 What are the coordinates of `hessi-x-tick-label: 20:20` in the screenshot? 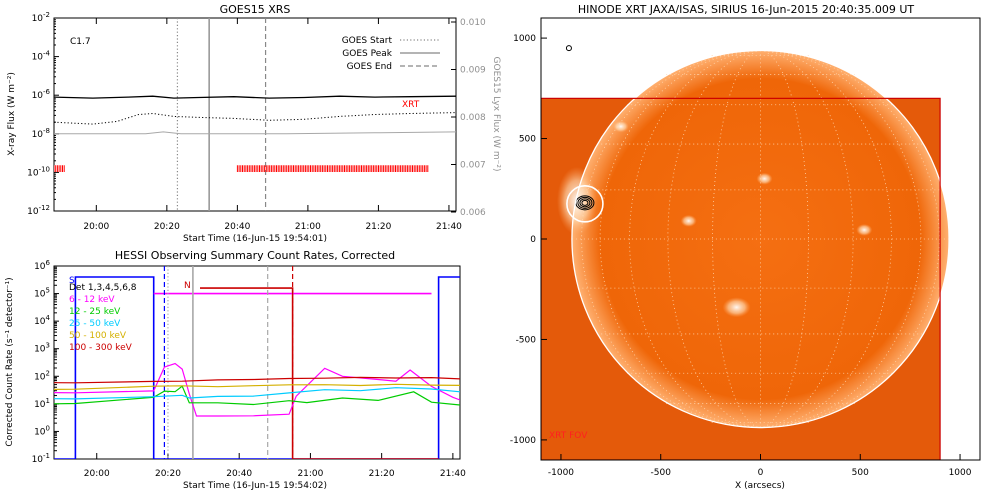 It's located at (168, 474).